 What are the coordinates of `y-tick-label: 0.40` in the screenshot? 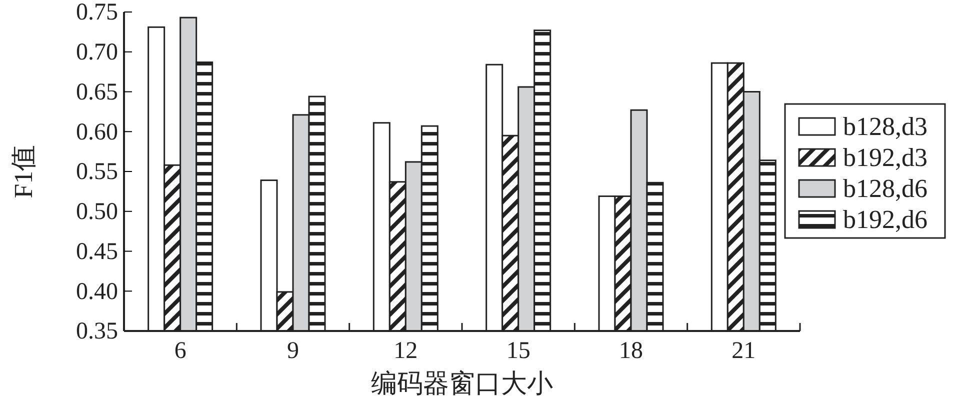 It's located at (97, 291).